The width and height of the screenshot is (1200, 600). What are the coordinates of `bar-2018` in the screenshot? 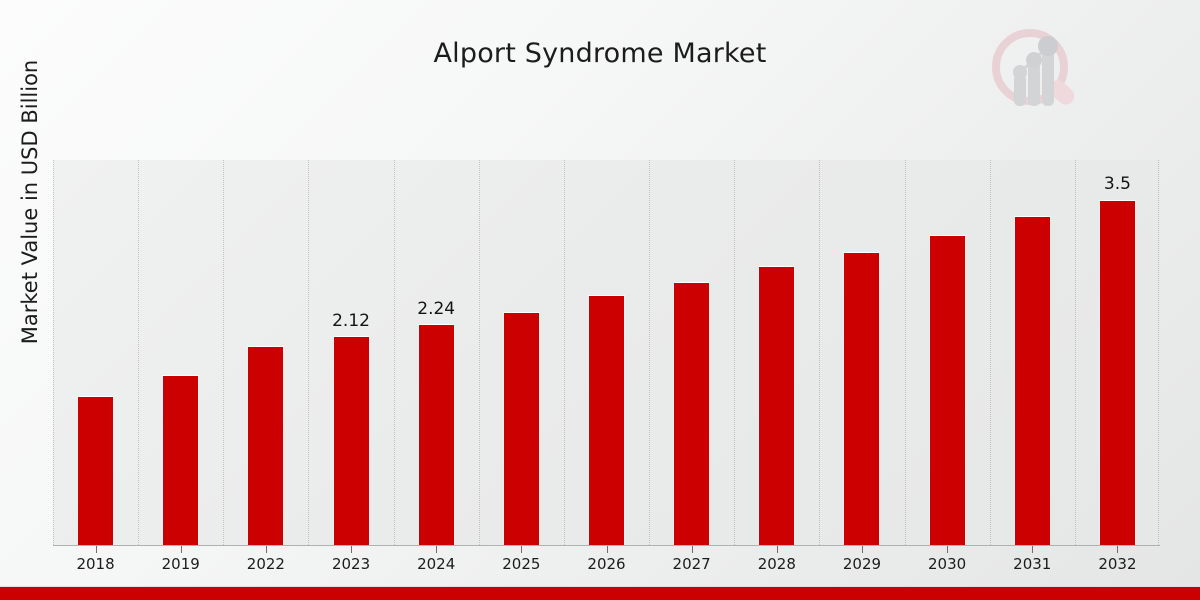 It's located at (96, 470).